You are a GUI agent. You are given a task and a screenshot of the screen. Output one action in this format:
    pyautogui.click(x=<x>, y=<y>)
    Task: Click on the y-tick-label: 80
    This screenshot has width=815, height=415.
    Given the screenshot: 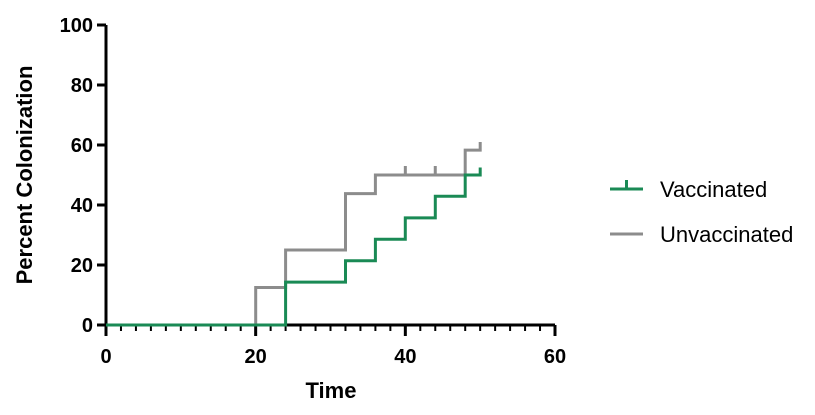 What is the action you would take?
    pyautogui.click(x=82, y=86)
    